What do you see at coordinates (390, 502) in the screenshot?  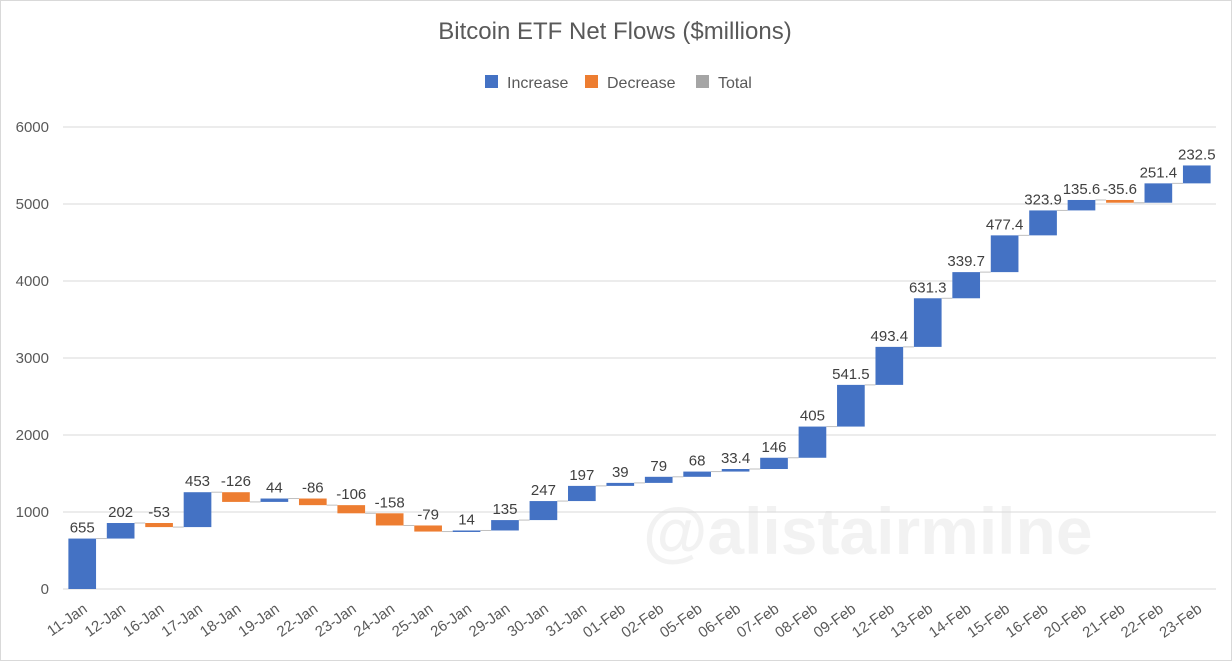 I see `data-label: -158` at bounding box center [390, 502].